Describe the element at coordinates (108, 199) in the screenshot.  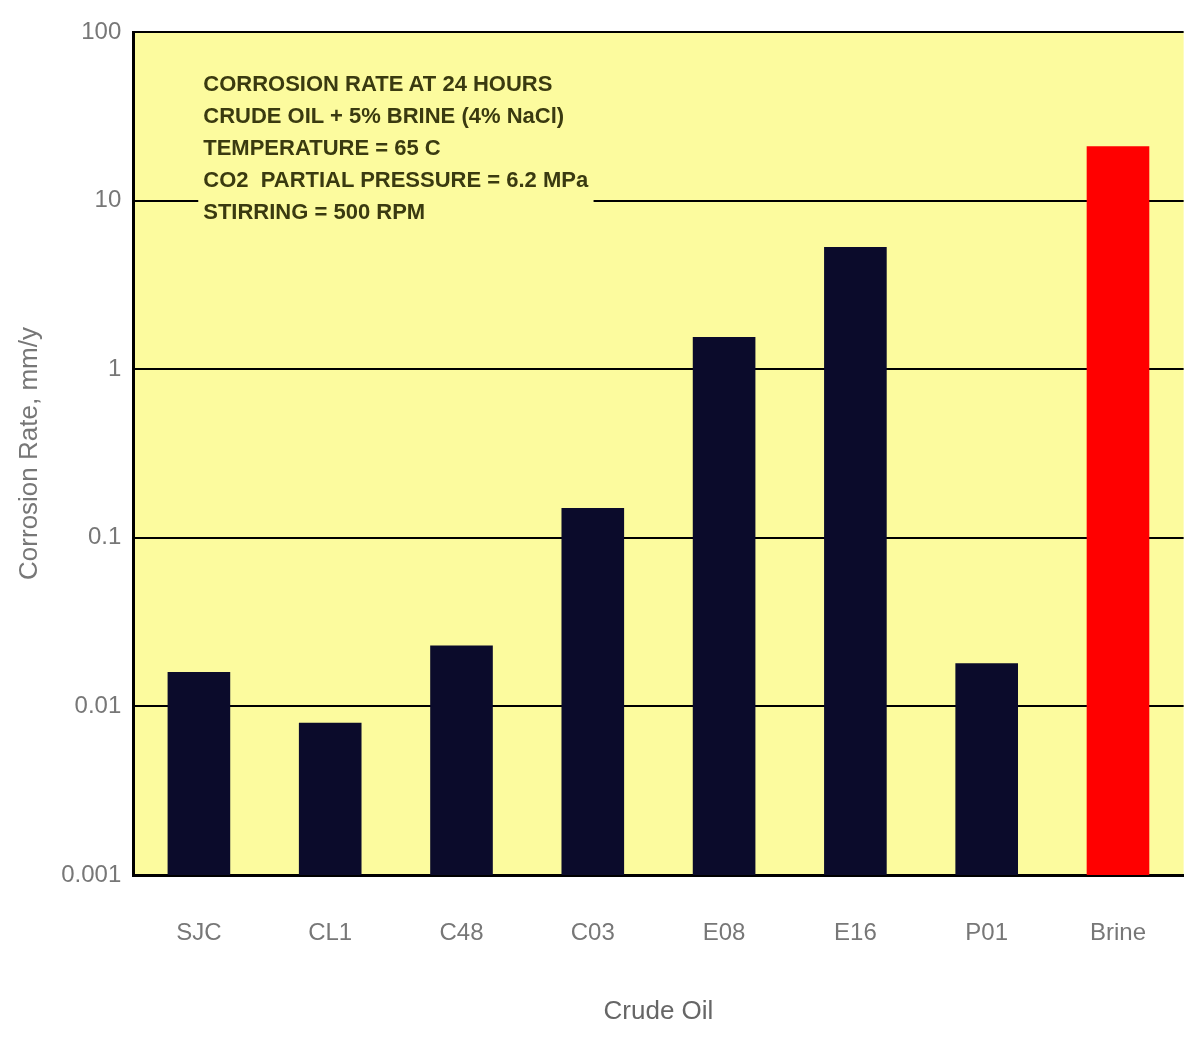
I see `y-tick-label: 10` at that location.